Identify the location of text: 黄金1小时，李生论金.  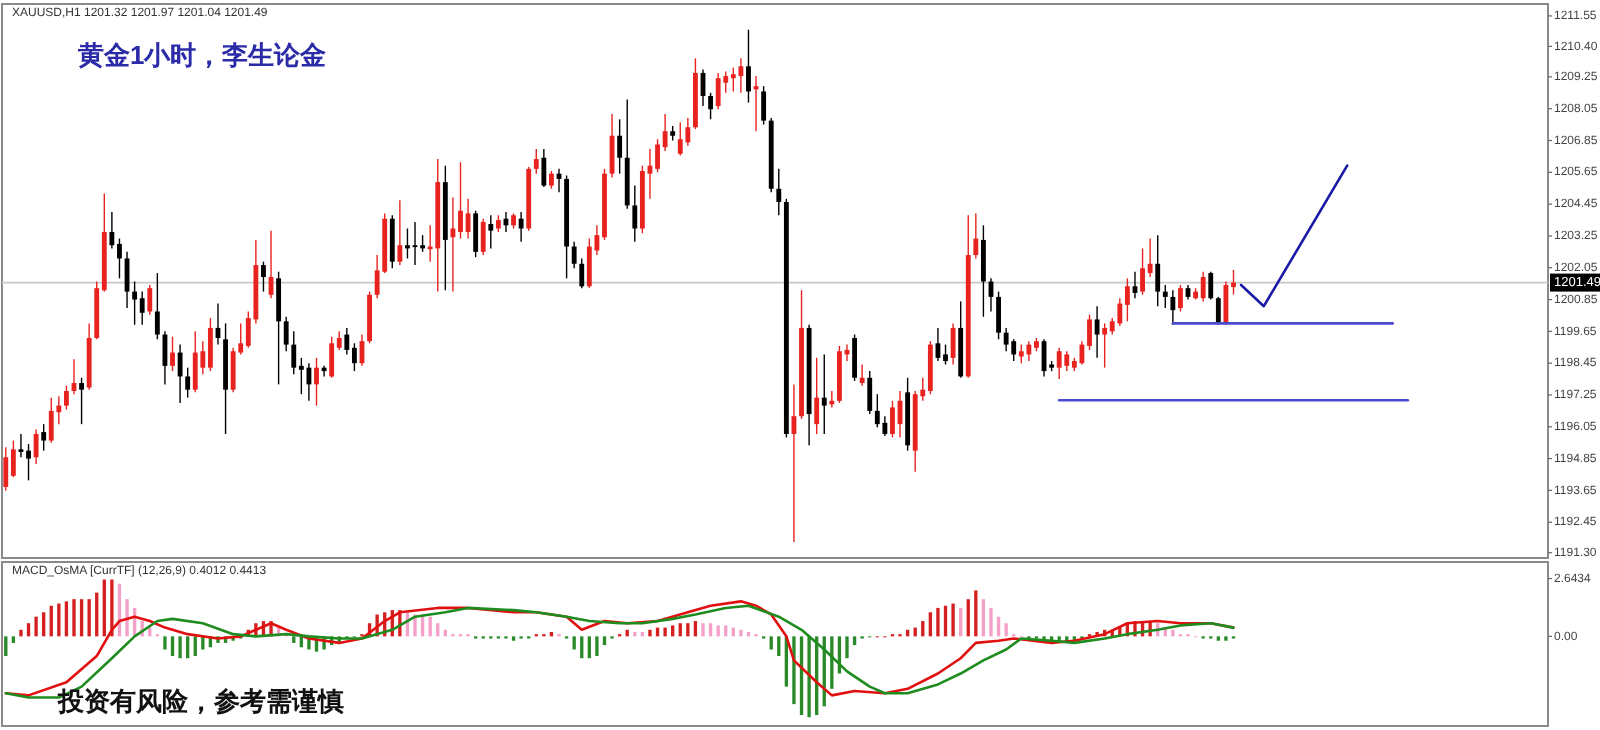
(202, 55).